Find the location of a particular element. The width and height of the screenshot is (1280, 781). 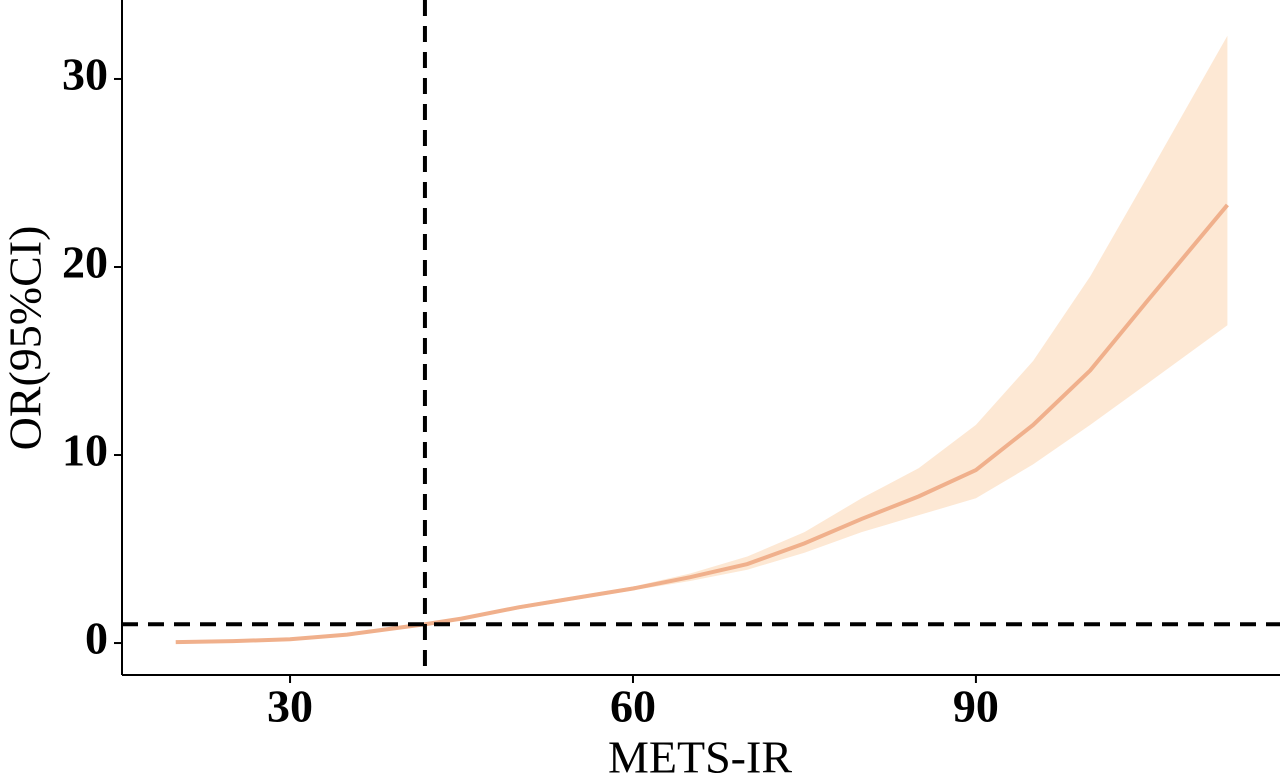

y-tick-label: 0 is located at coordinates (96, 638).